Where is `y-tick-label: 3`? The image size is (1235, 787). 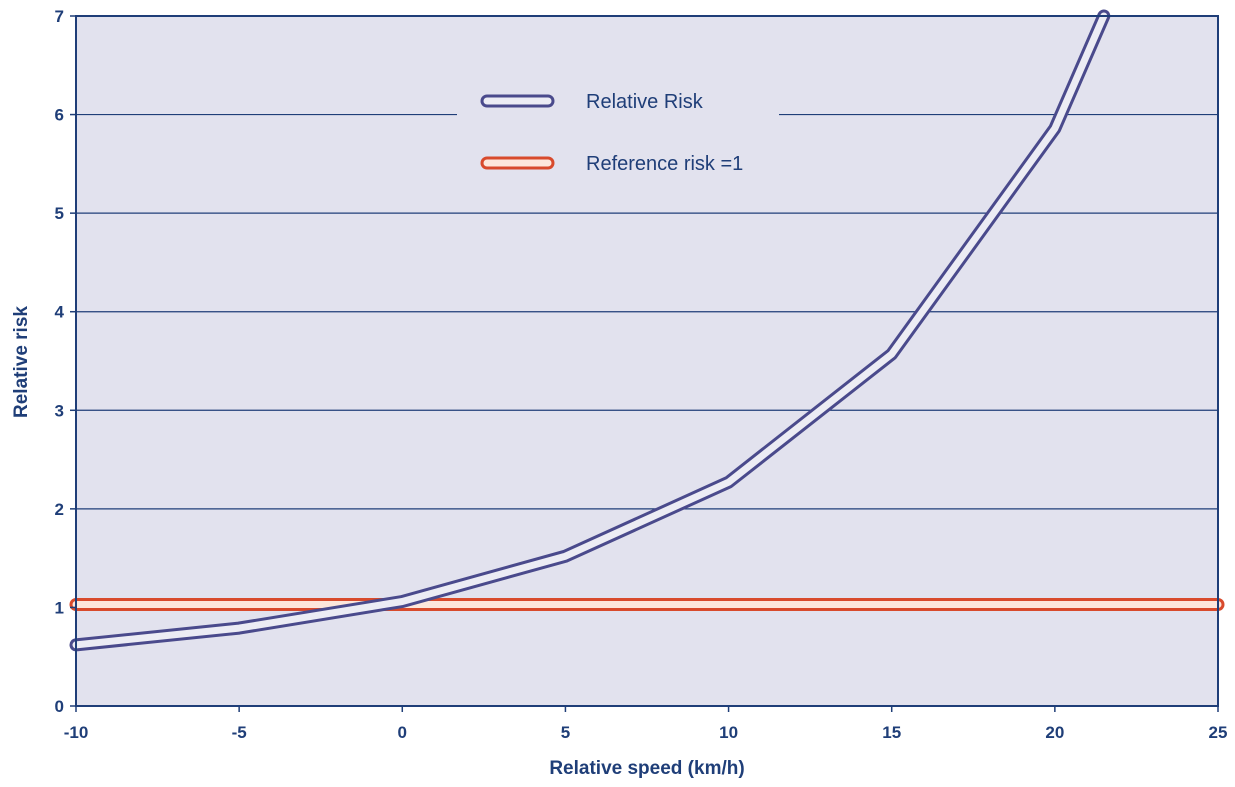
y-tick-label: 3 is located at coordinates (59, 410).